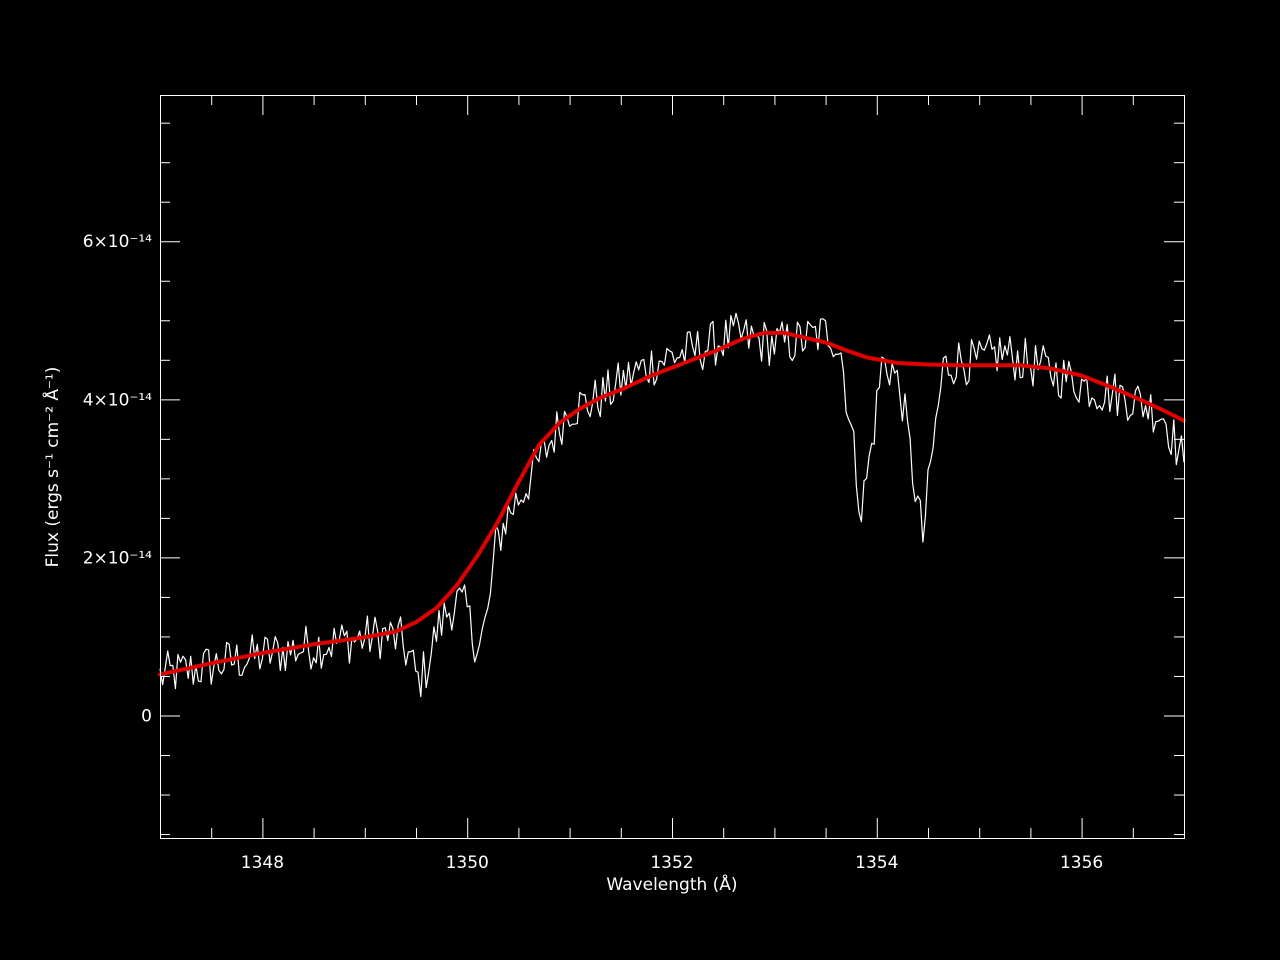 This screenshot has height=960, width=1280. Describe the element at coordinates (262, 863) in the screenshot. I see `x-tick-label: 1348` at that location.